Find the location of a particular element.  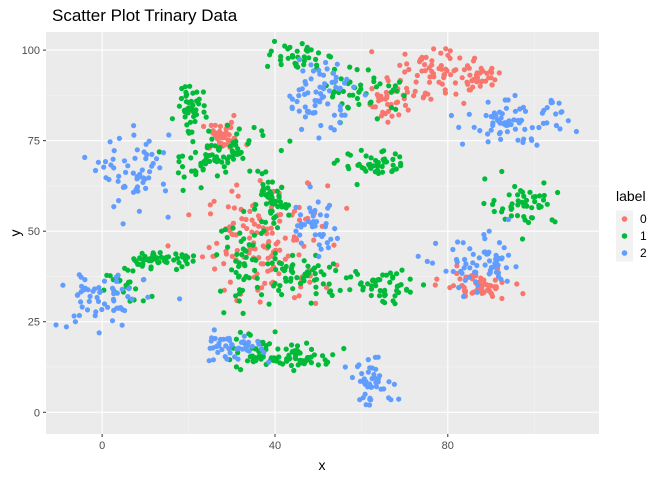

y-tick-label: 50 is located at coordinates (34, 232).